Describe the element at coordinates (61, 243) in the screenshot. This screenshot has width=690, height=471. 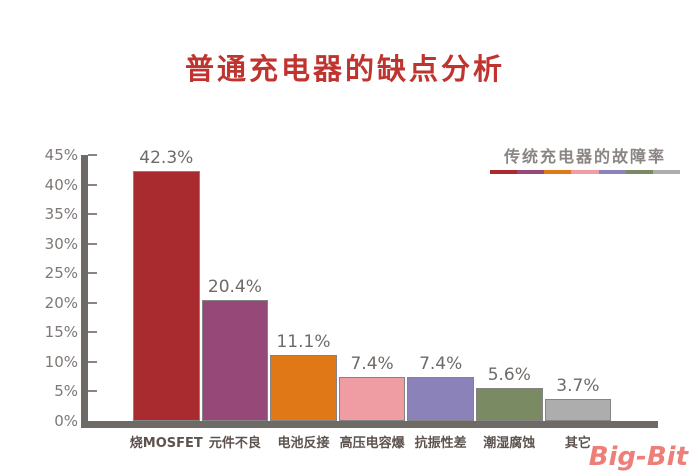
I see `y-tick-label: 30%` at that location.